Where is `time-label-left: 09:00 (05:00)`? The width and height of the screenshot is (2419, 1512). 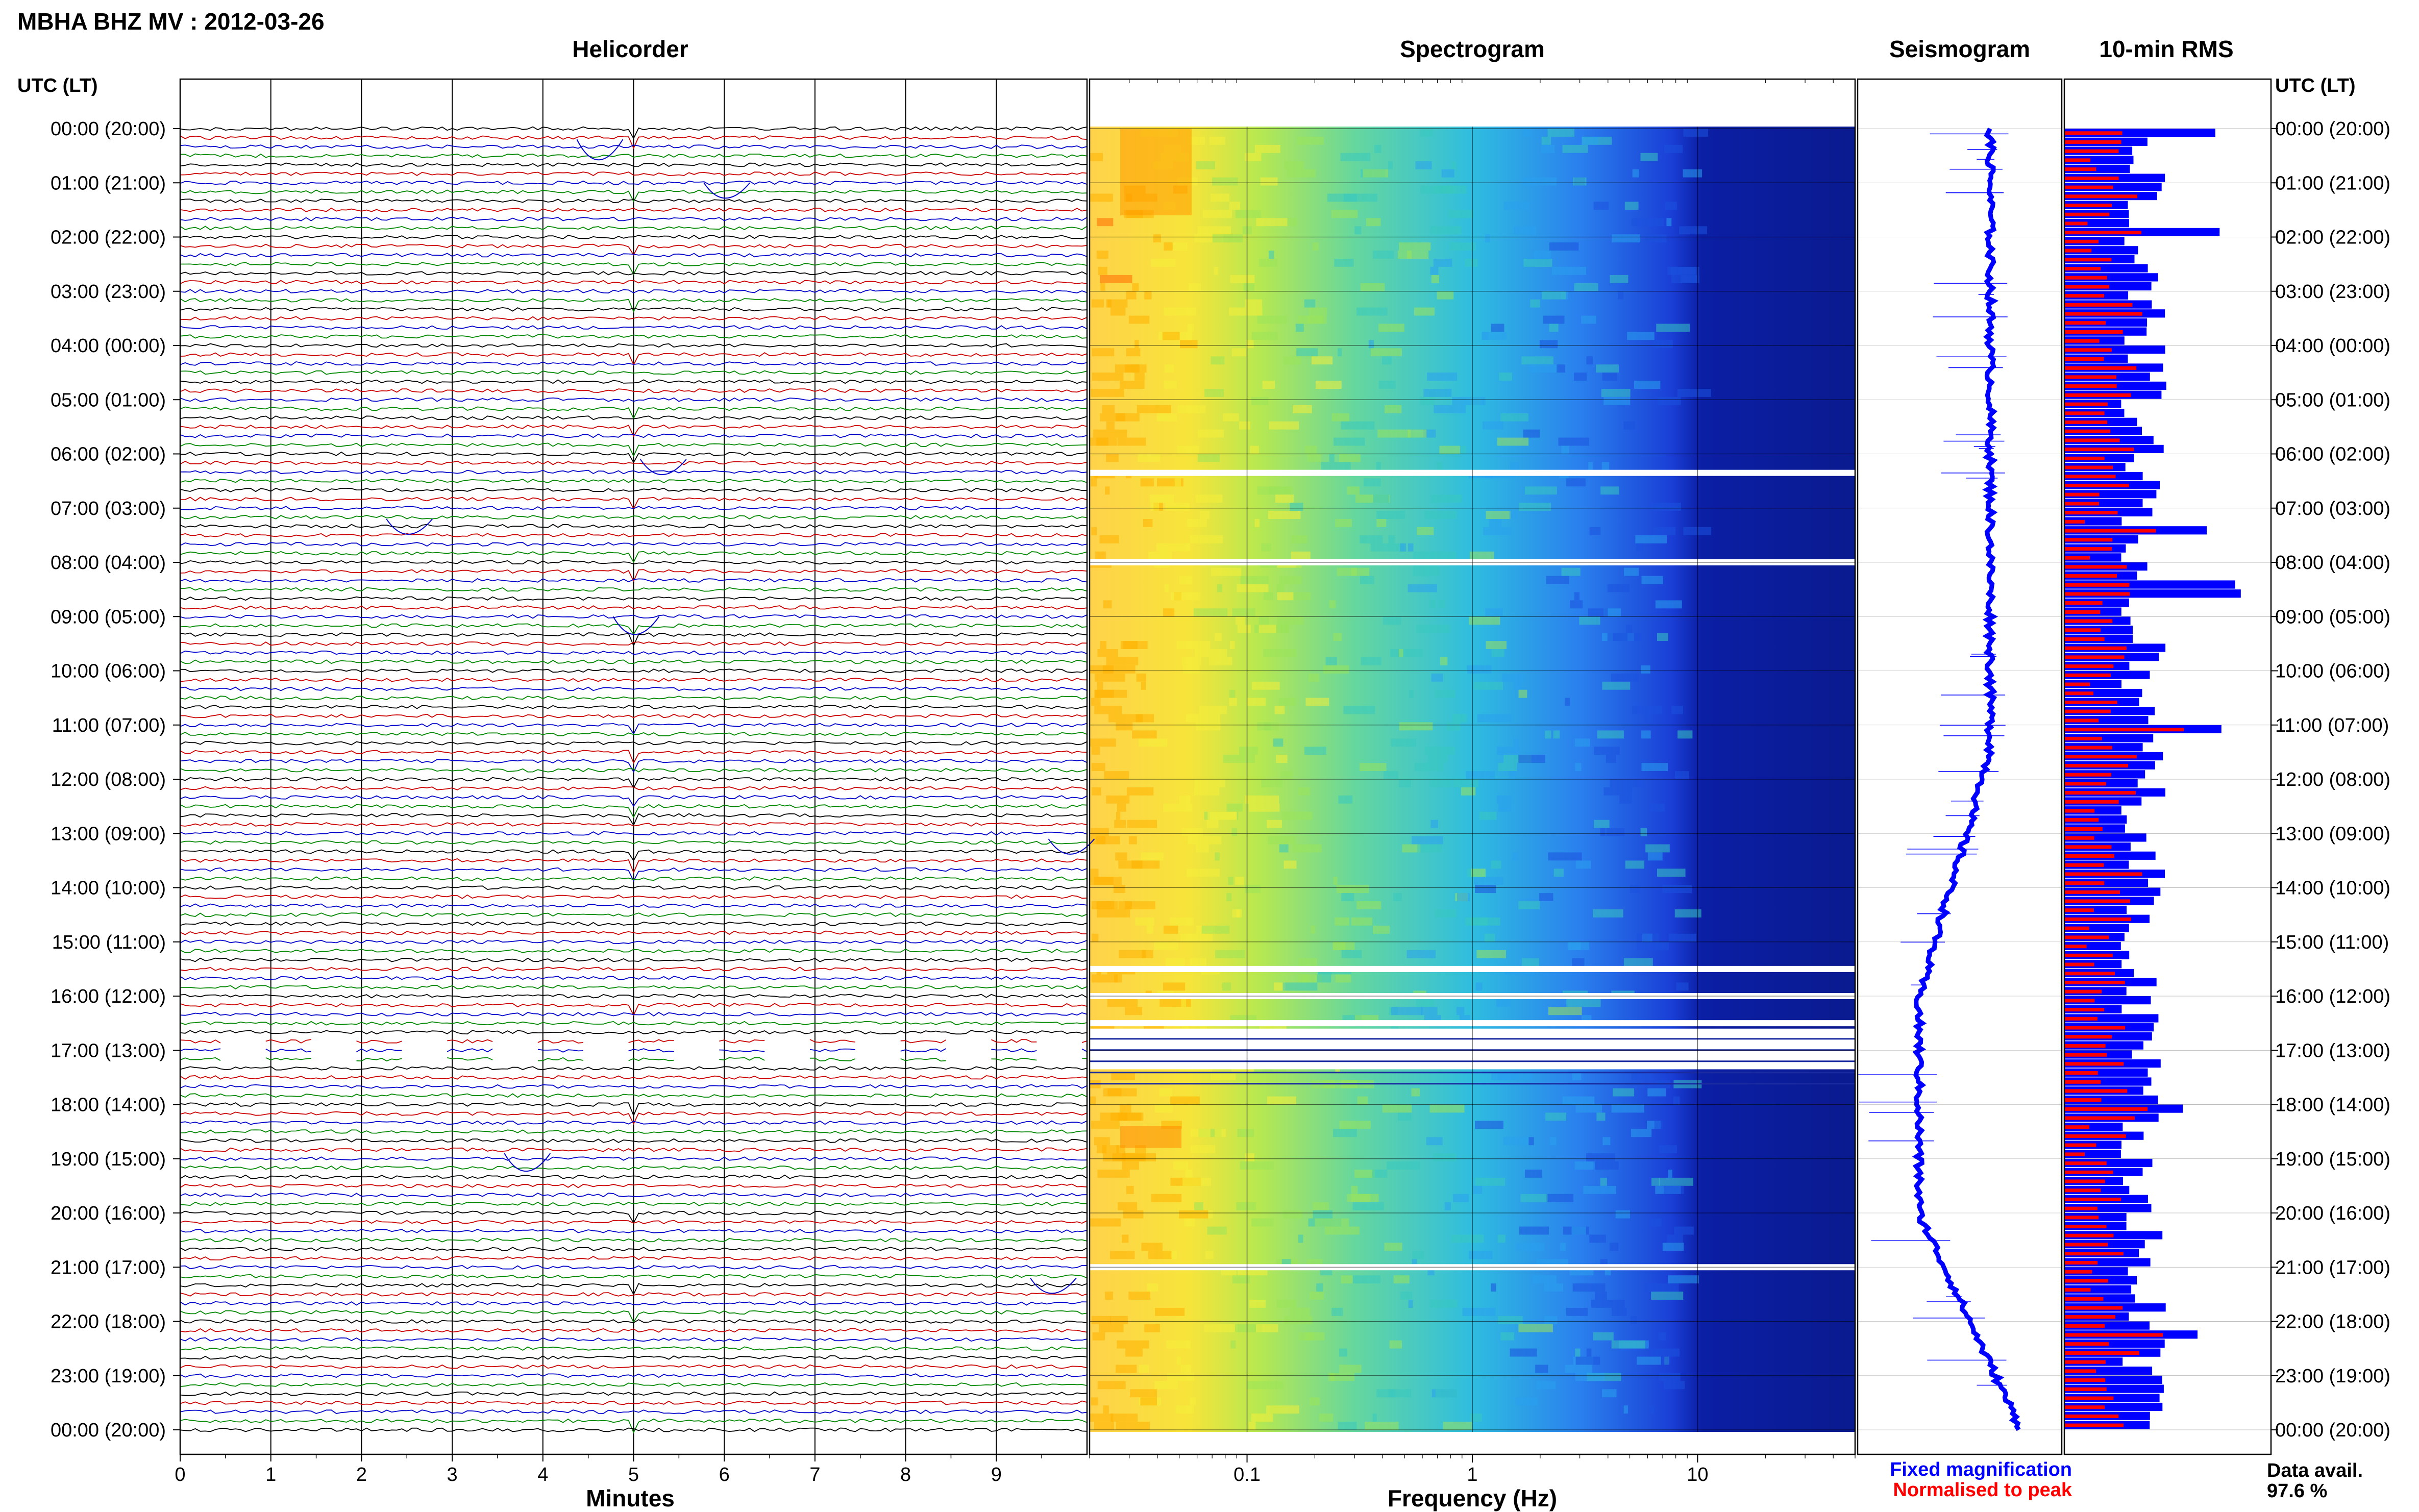
time-label-left: 09:00 (05:00) is located at coordinates (108, 617).